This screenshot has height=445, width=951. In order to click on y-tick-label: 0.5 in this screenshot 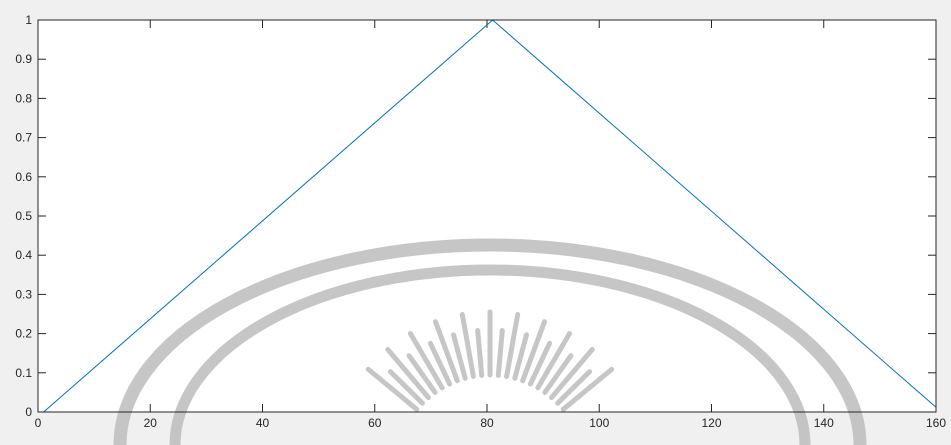, I will do `click(23, 216)`.